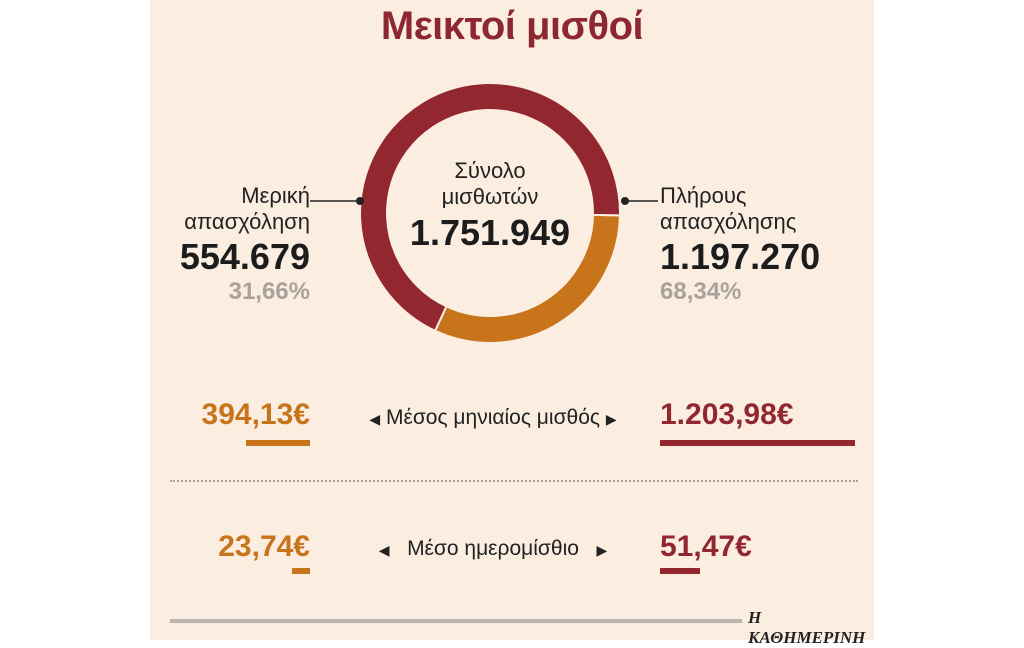  I want to click on donut-chart, so click(490, 213).